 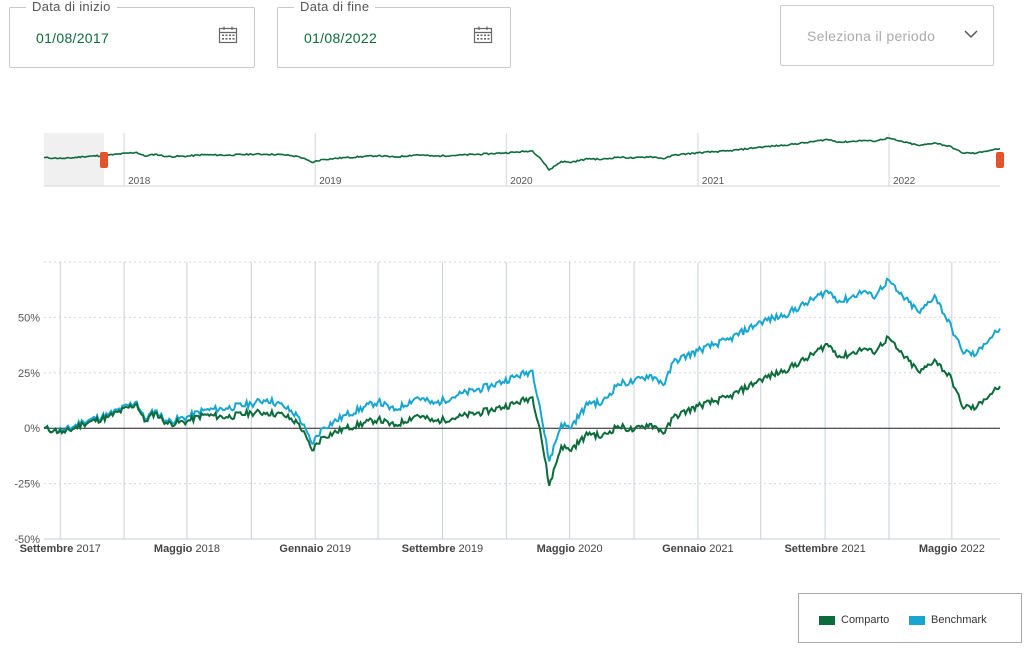 What do you see at coordinates (1000, 160) in the screenshot?
I see `navigator-right-handle` at bounding box center [1000, 160].